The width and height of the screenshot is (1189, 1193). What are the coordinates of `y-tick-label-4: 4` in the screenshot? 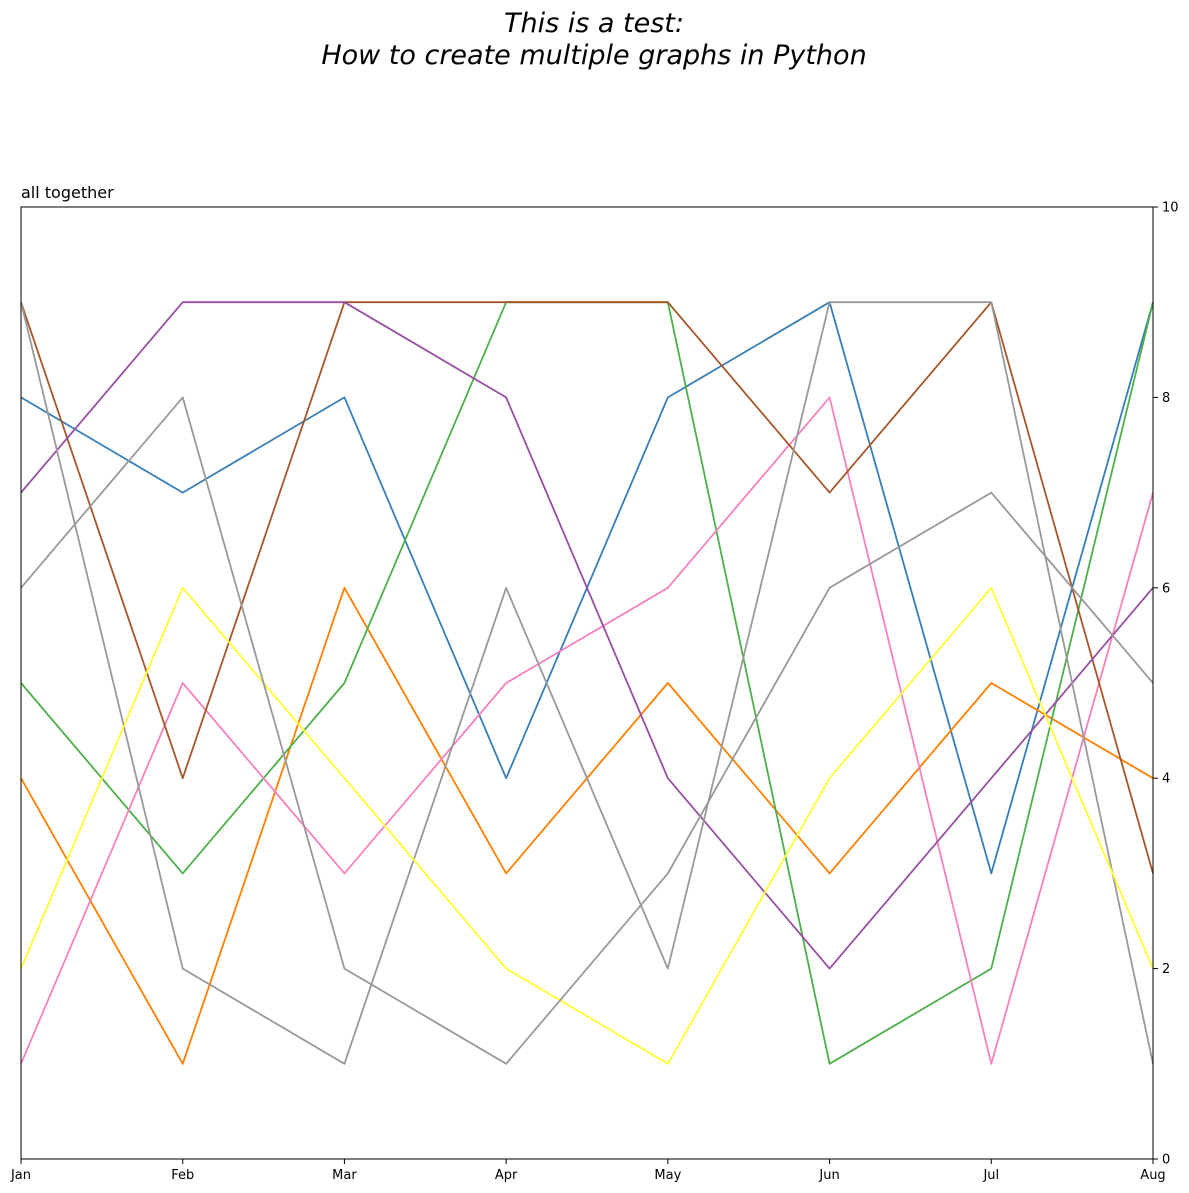 It's located at (1166, 779).